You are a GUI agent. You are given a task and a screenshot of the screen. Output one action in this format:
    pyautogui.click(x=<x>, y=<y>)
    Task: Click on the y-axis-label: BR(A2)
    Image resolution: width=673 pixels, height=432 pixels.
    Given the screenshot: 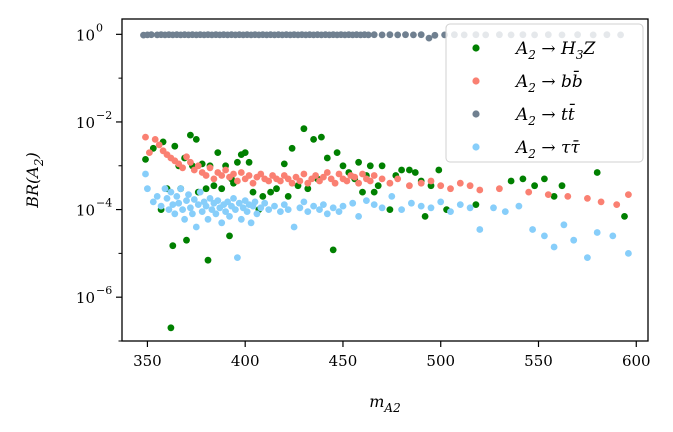 What is the action you would take?
    pyautogui.click(x=34, y=180)
    